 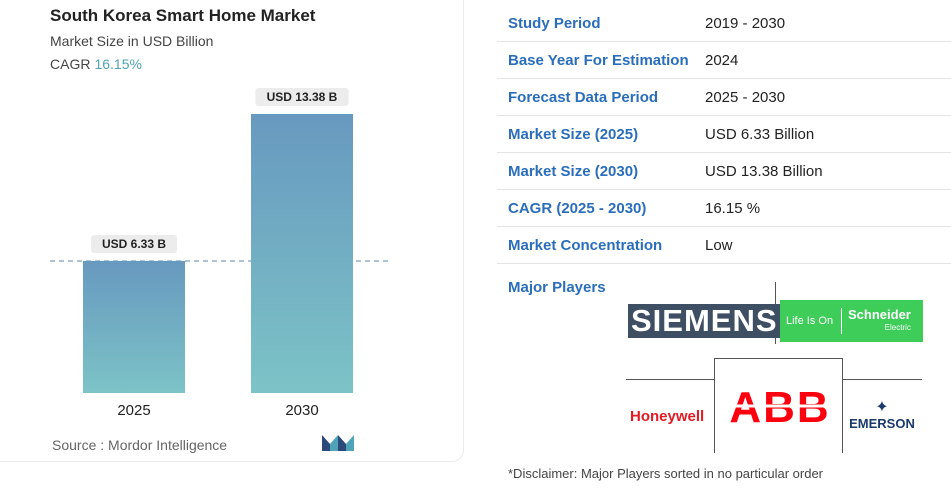 I want to click on table-key: Study Period, so click(x=554, y=23).